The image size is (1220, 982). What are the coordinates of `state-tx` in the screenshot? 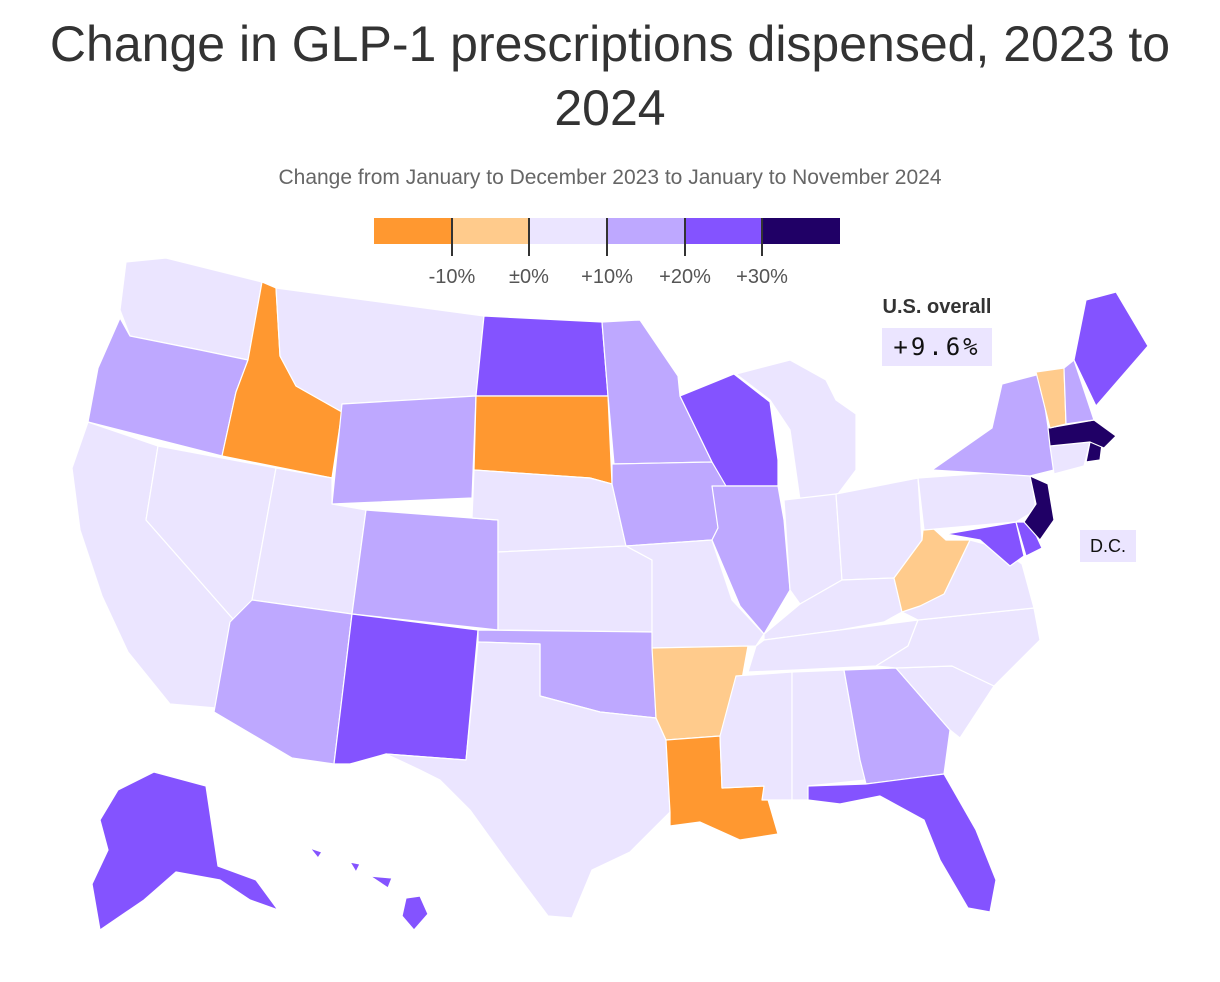 It's located at (528, 780).